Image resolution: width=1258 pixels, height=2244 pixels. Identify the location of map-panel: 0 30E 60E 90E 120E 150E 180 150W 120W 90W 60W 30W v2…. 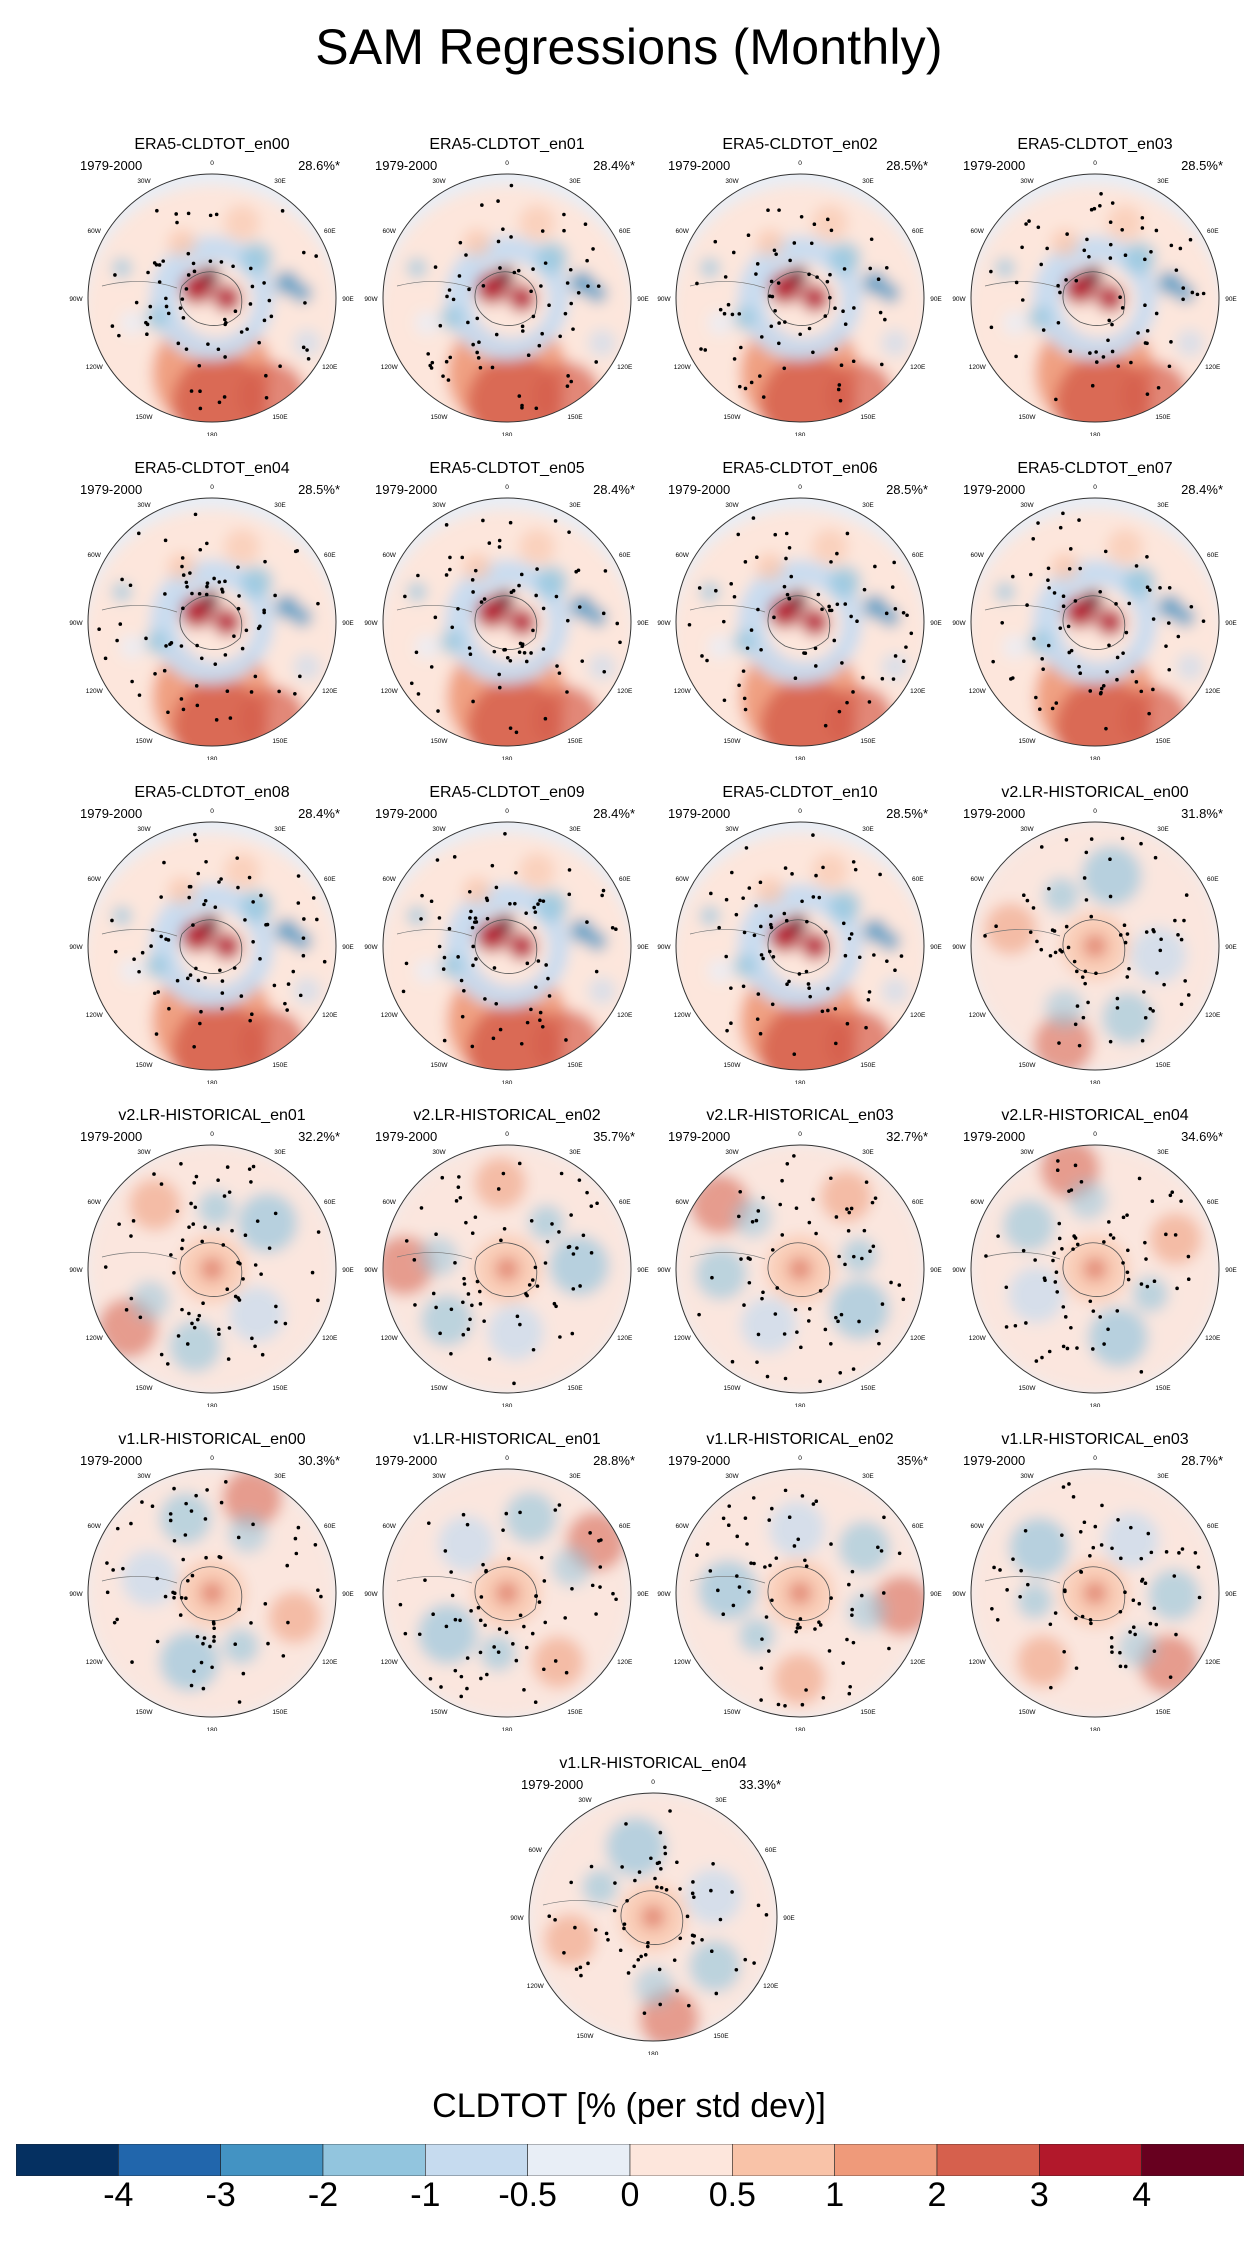
(800, 1257).